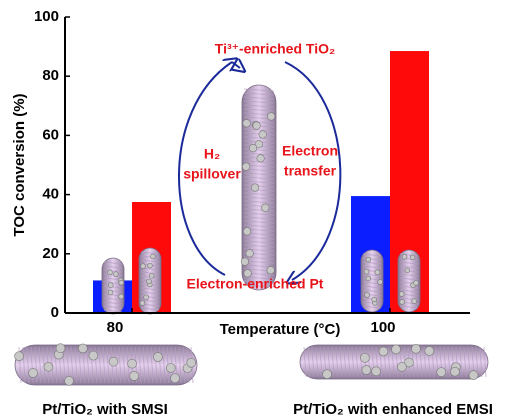  Describe the element at coordinates (310, 171) in the screenshot. I see `annotation: transfer` at that location.